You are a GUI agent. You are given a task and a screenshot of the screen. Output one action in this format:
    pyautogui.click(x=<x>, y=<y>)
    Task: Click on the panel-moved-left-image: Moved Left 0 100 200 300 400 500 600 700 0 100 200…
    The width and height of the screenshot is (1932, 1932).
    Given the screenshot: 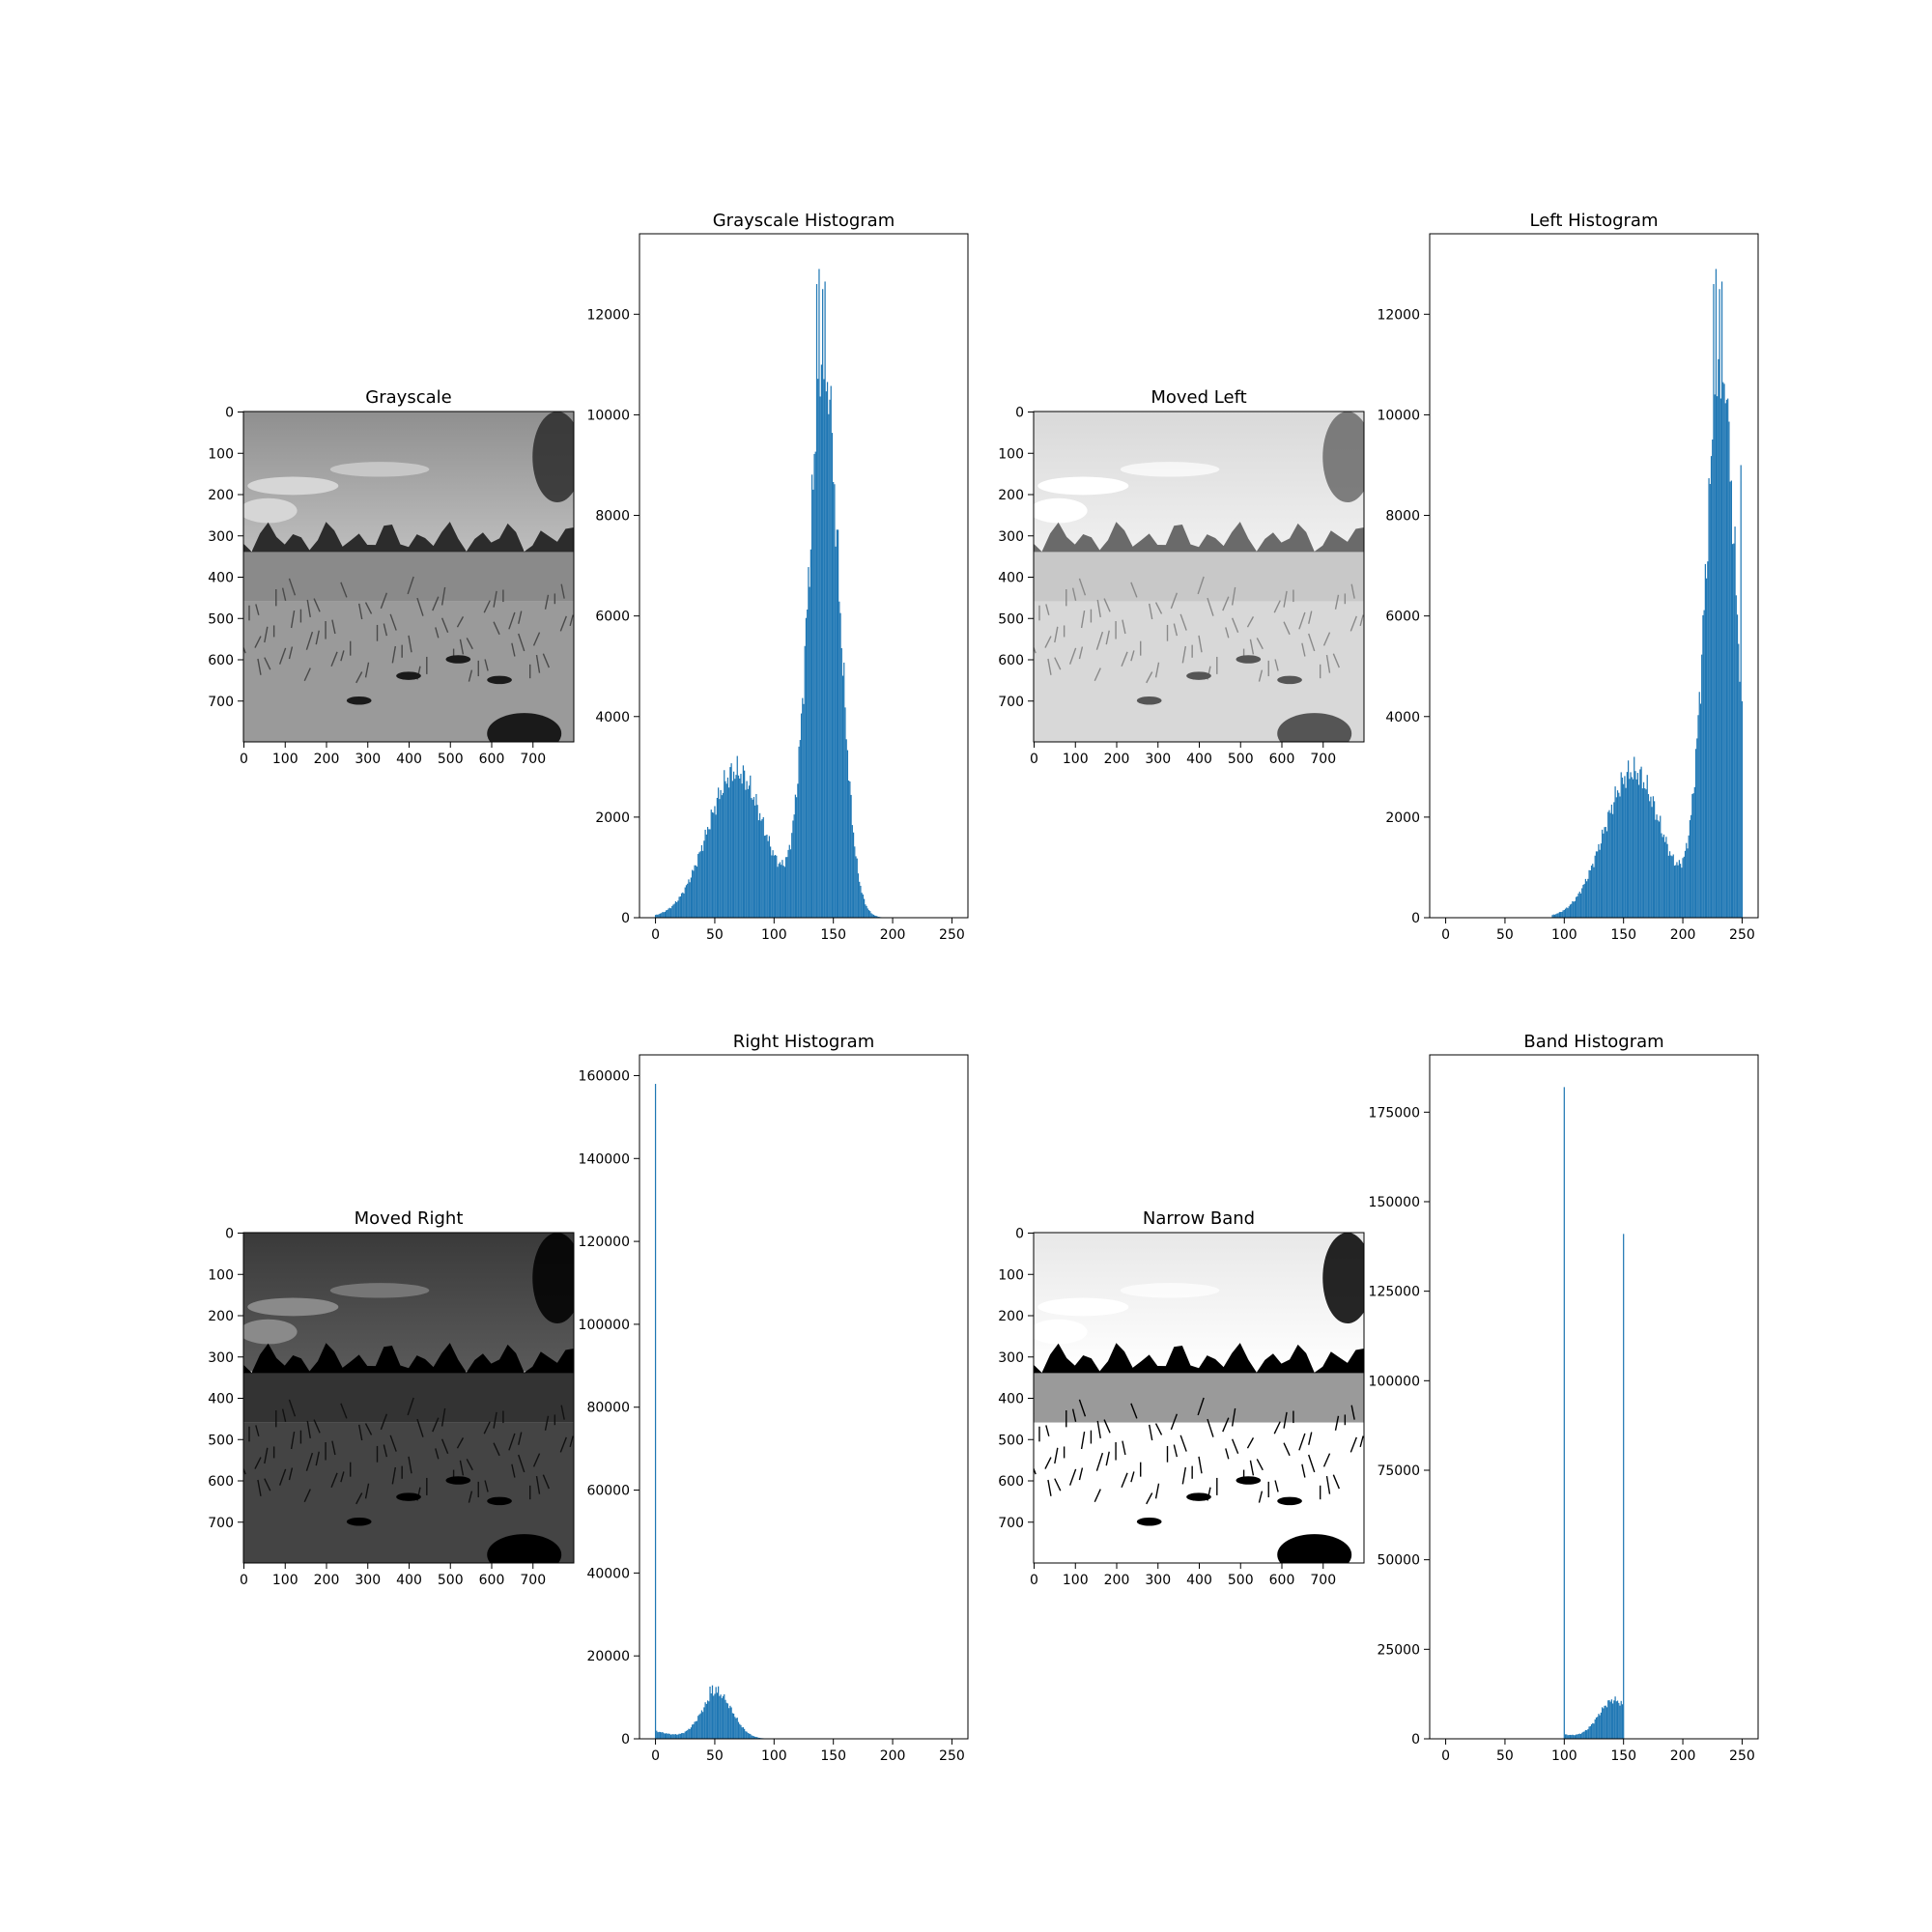 What is the action you would take?
    pyautogui.click(x=1181, y=577)
    